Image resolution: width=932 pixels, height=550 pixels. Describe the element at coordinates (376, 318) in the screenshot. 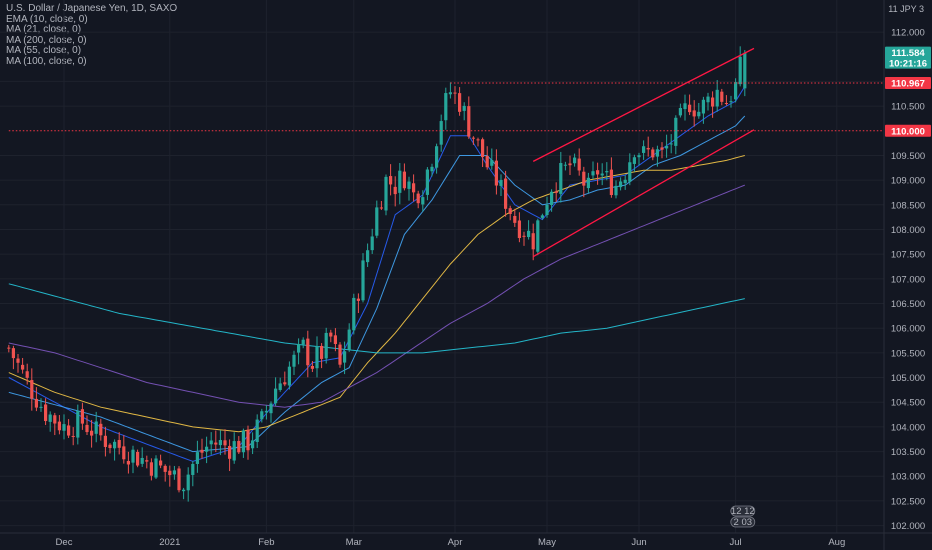

I see `ma-line` at that location.